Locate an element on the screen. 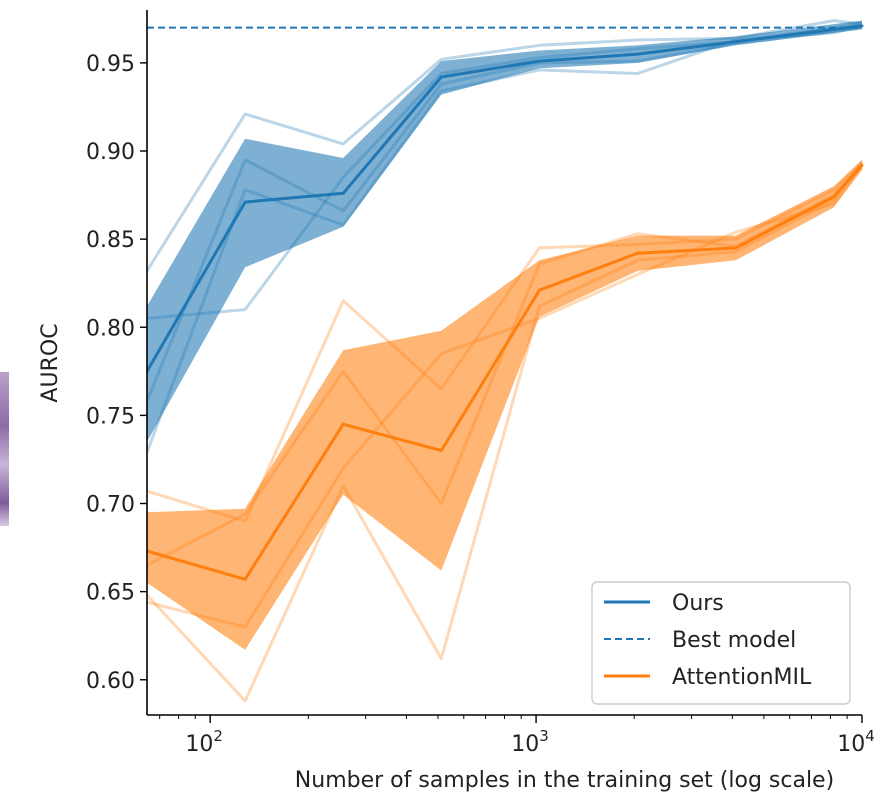 This screenshot has height=811, width=883. y-tick-label: 0.70 is located at coordinates (110, 505).